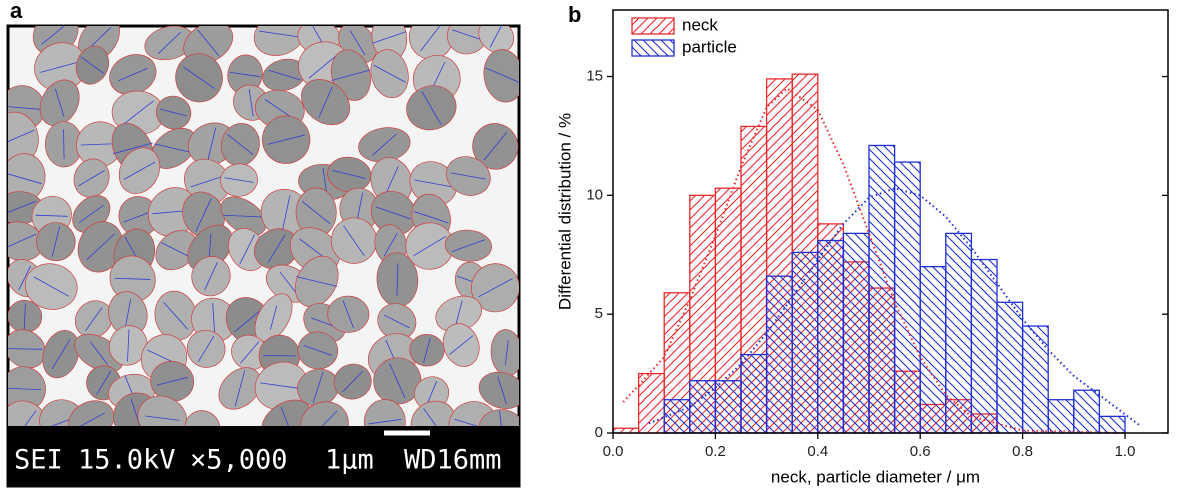 This screenshot has height=490, width=1177. What do you see at coordinates (700, 24) in the screenshot?
I see `legend-label: neck` at bounding box center [700, 24].